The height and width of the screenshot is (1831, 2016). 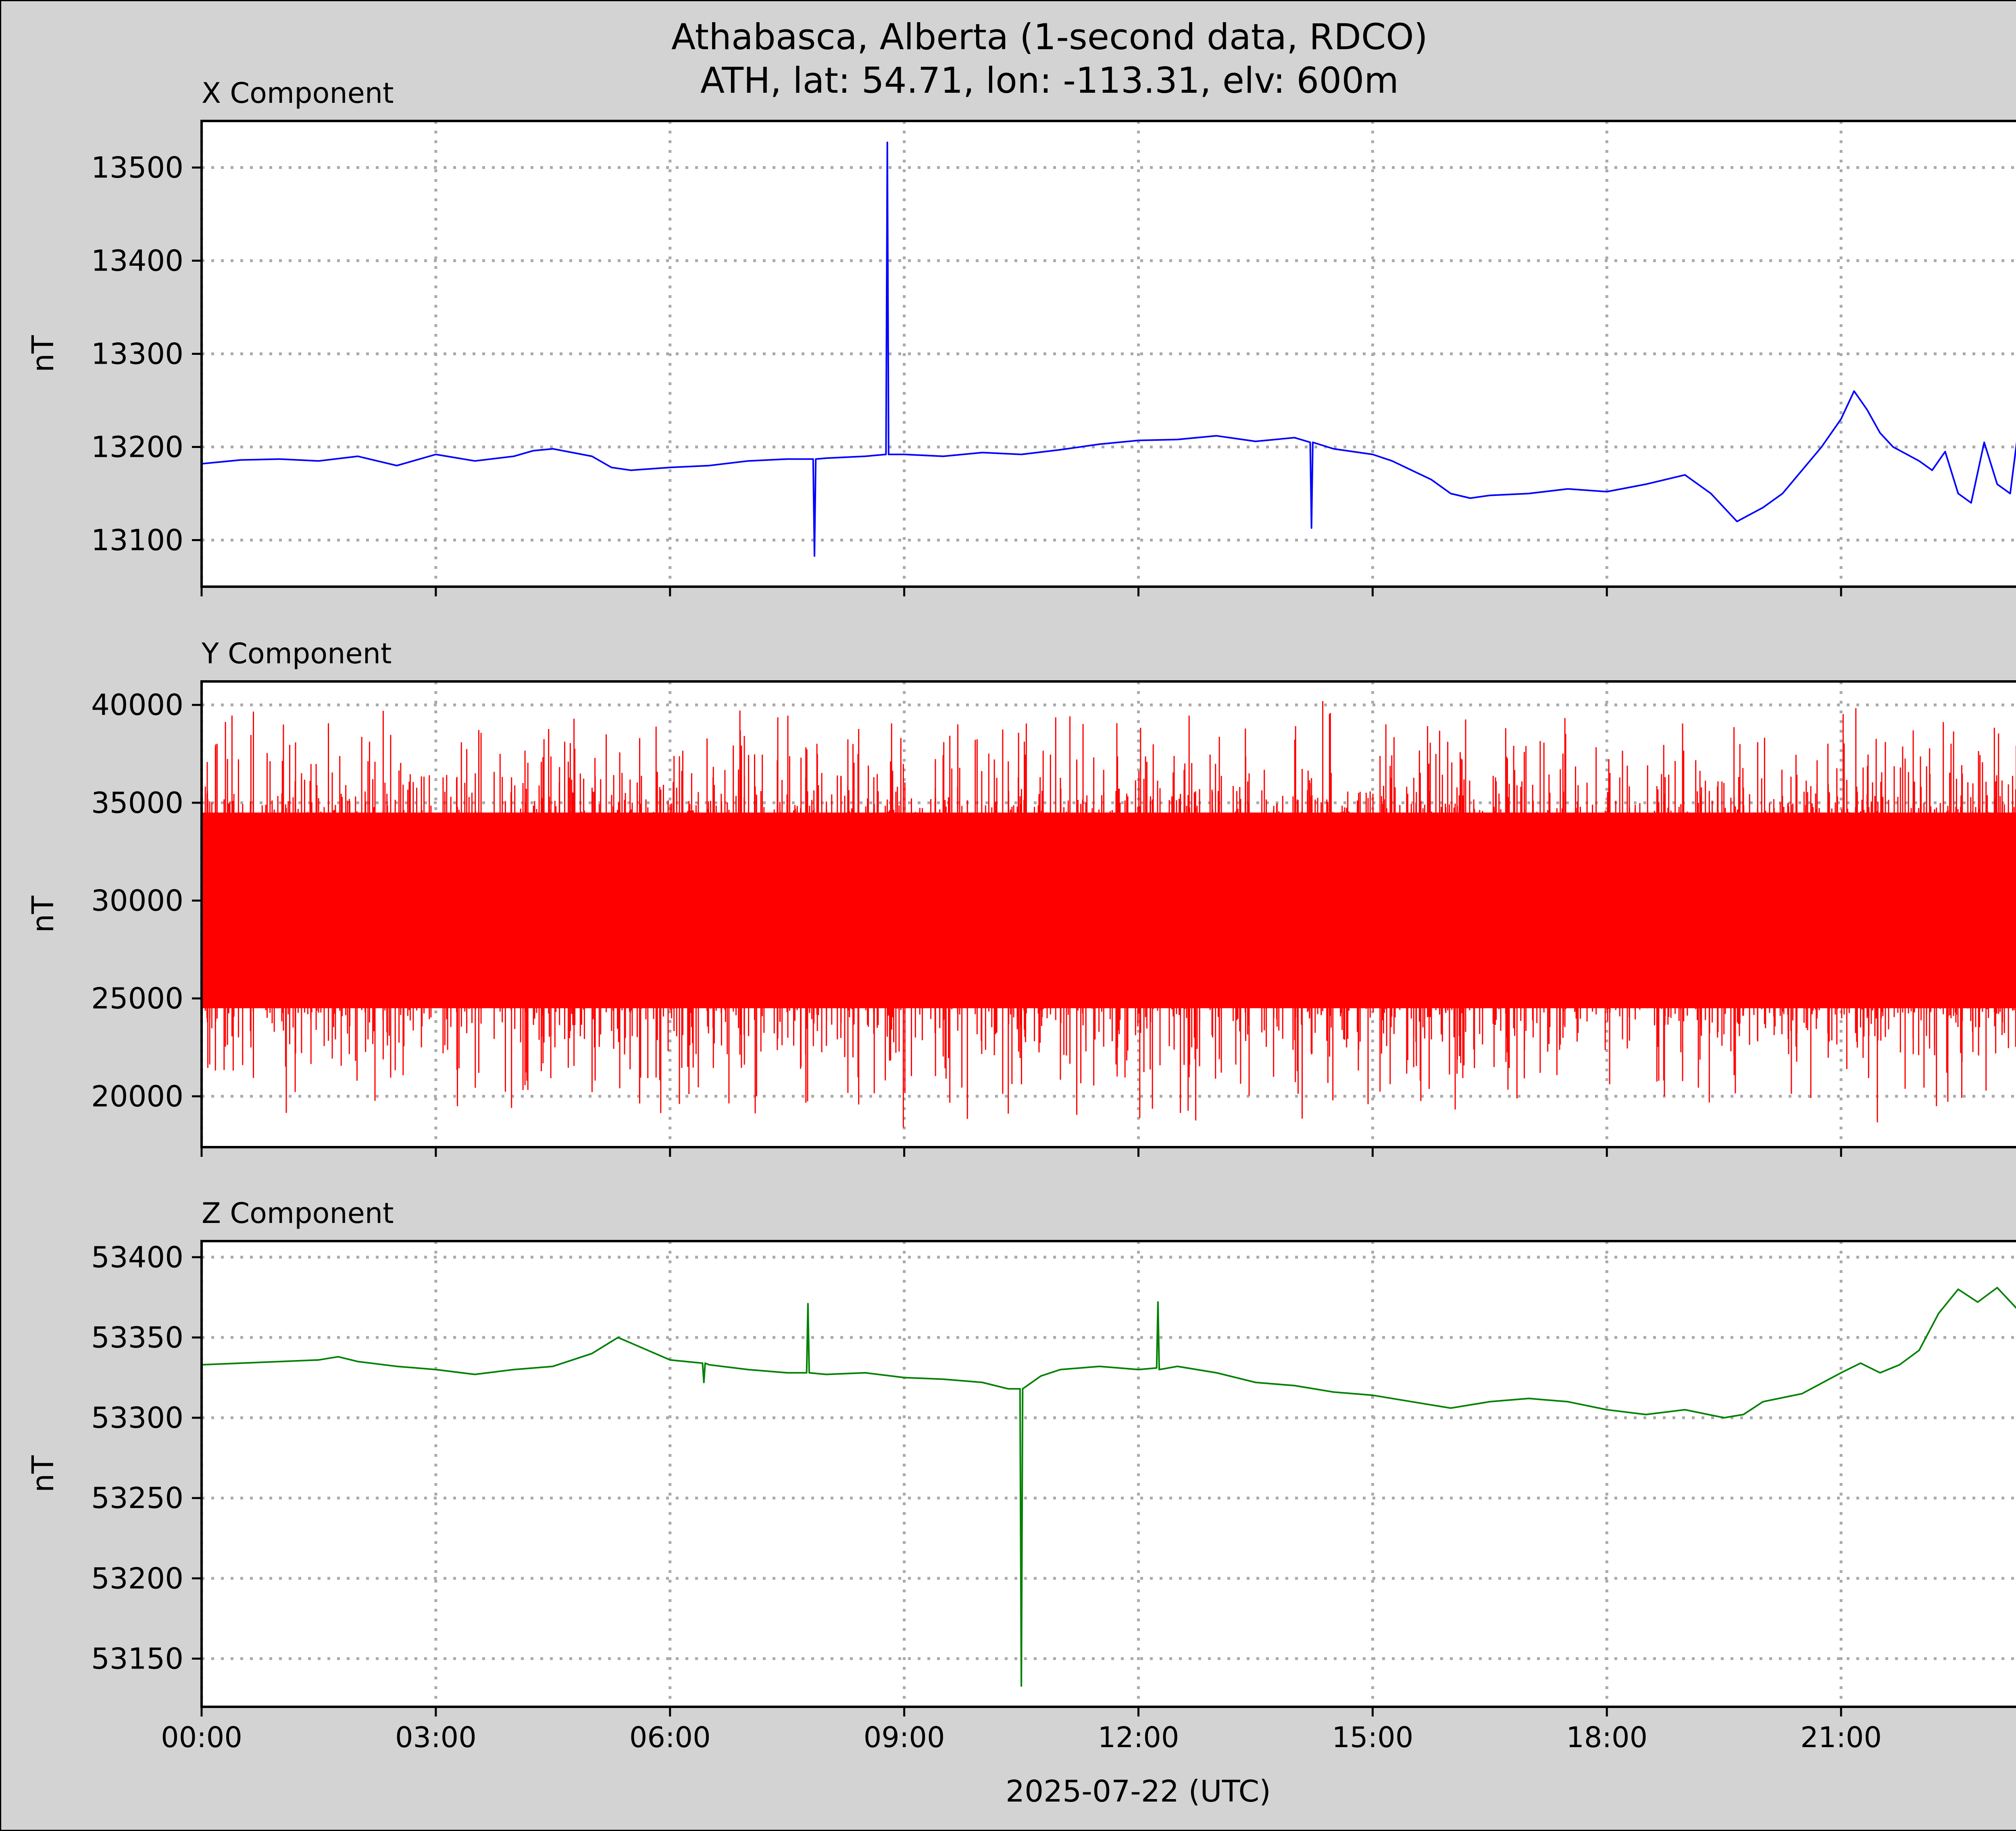 I want to click on y-tick-label: 20000, so click(x=137, y=1096).